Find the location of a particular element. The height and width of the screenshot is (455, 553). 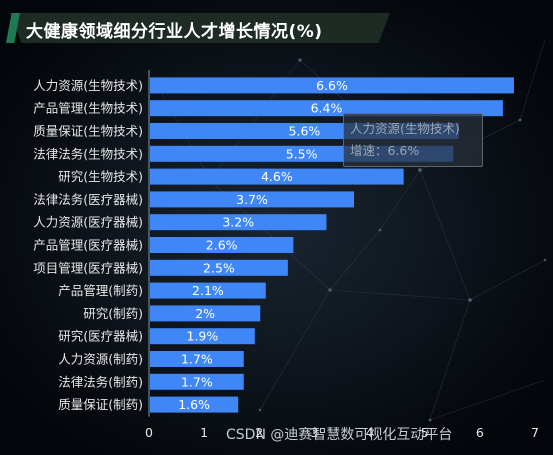

title-banner: 大健康领域细分行业人才增长情况(%) is located at coordinates (276, 28).